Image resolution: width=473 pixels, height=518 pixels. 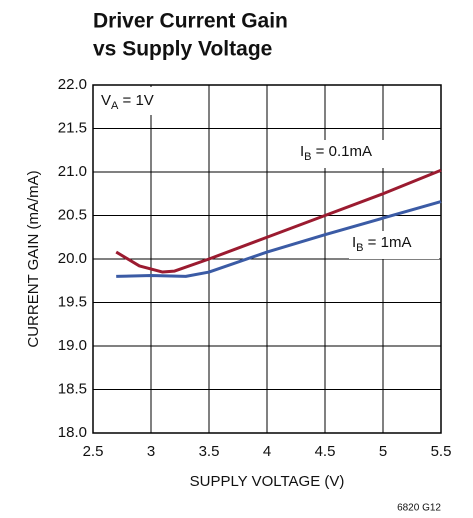 What do you see at coordinates (209, 451) in the screenshot?
I see `x-tick-label: 3.5` at bounding box center [209, 451].